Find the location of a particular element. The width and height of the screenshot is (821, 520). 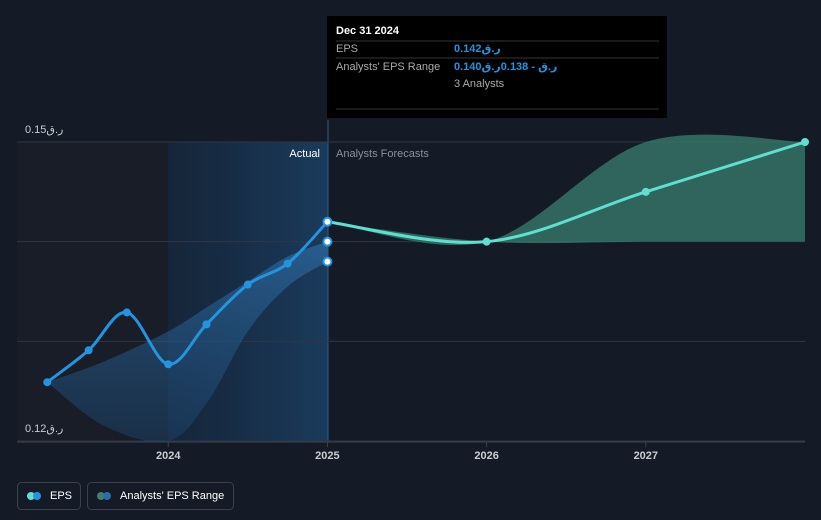

forecast-range-area is located at coordinates (566, 190).